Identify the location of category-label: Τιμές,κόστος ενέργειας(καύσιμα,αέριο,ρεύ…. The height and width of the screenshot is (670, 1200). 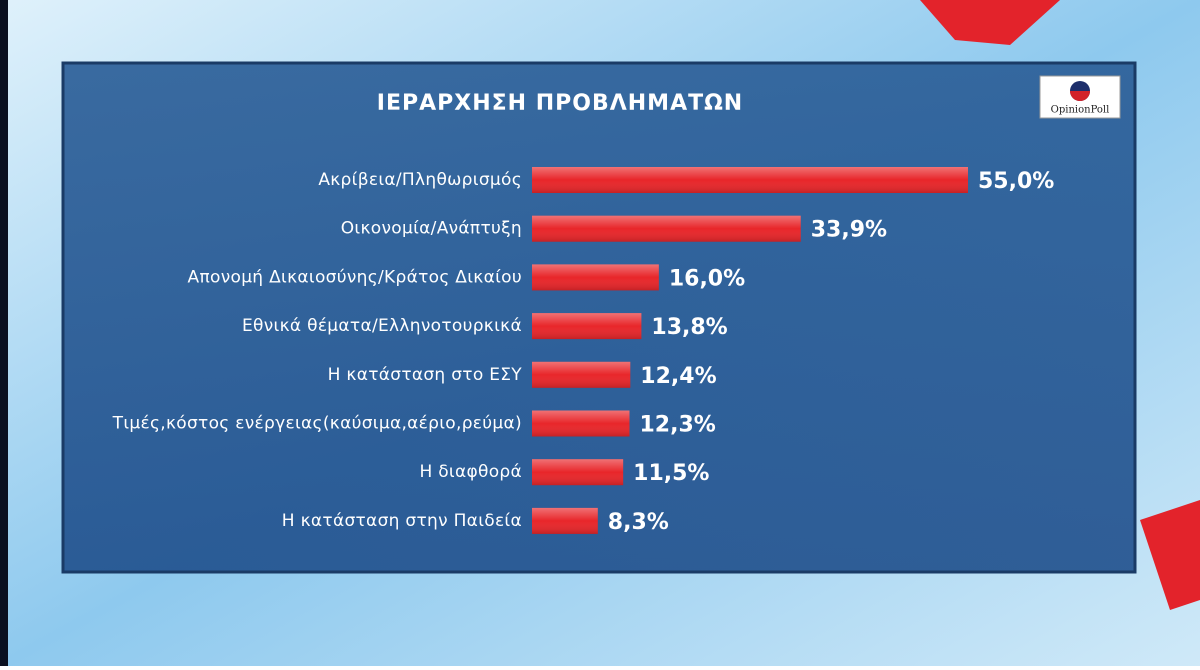
(317, 424).